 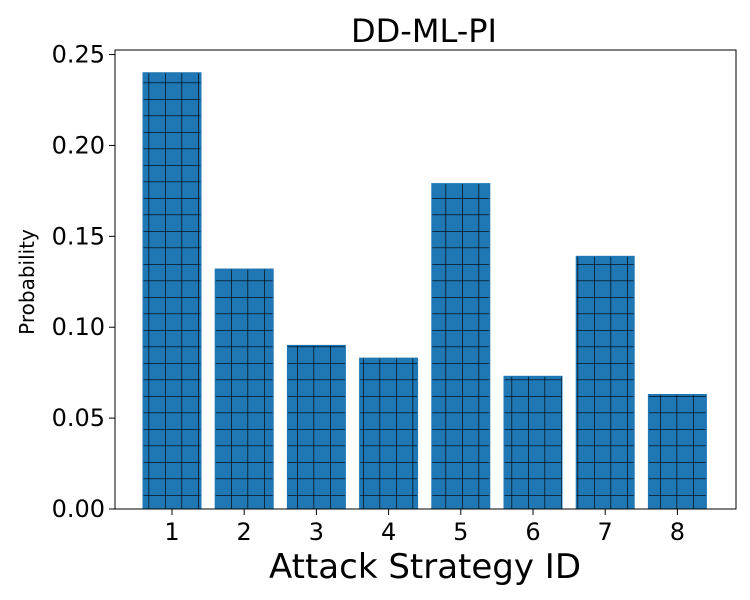 I want to click on x-tick-label: 8, so click(x=677, y=532).